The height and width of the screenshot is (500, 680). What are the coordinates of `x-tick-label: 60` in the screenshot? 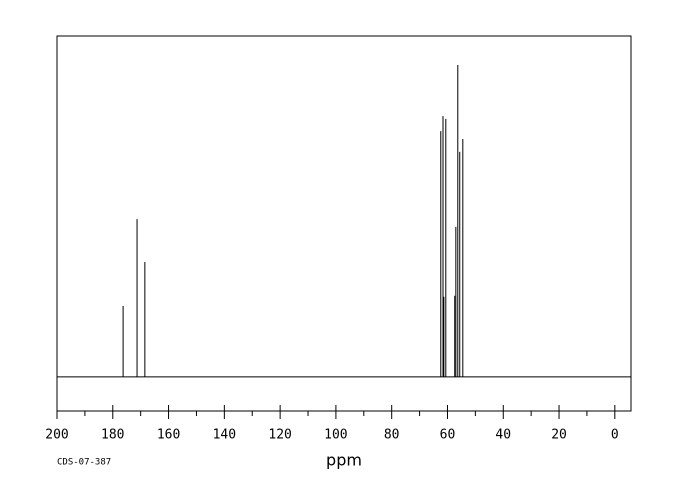 It's located at (448, 435).